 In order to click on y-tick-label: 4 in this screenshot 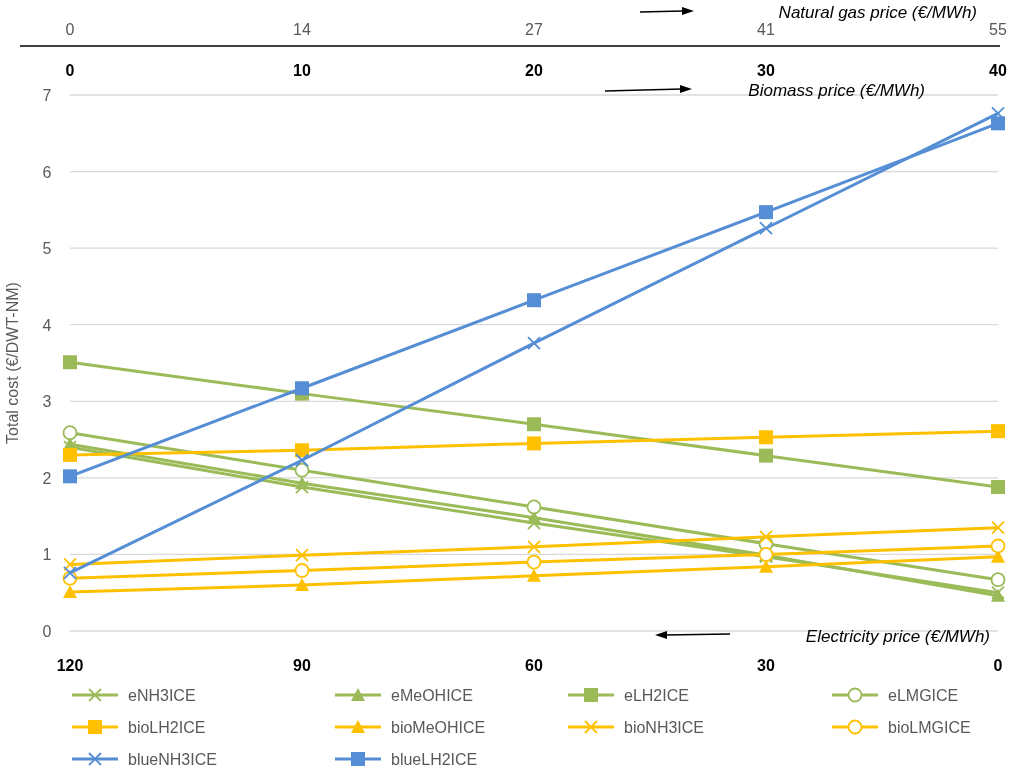, I will do `click(47, 325)`.